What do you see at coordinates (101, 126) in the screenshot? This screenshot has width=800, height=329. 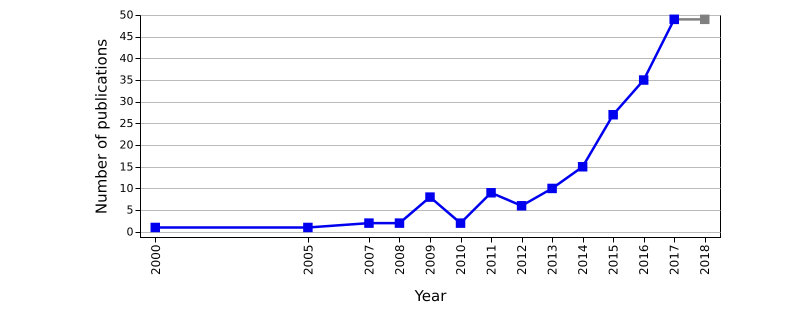 I see `y-axis-title: Number of publications` at bounding box center [101, 126].